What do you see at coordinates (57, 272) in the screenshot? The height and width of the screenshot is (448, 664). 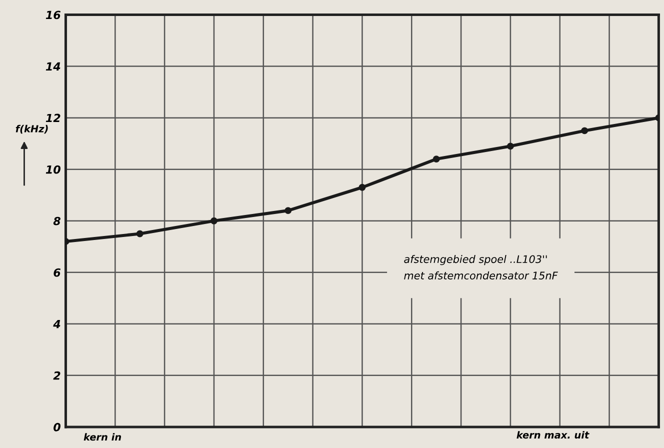 I see `y-tick-label: 6` at bounding box center [57, 272].